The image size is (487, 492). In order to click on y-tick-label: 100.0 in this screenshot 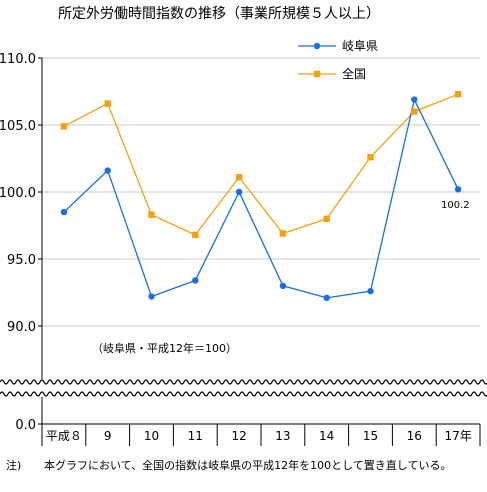, I will do `click(18, 193)`.